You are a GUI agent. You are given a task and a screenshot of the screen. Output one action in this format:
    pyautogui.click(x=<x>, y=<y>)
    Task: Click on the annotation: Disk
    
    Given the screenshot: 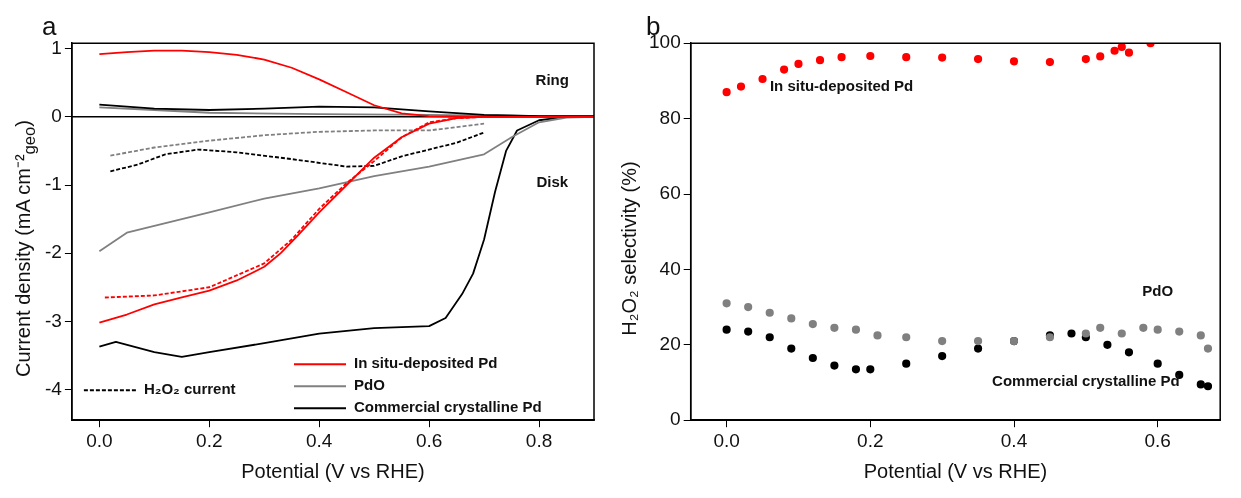 What is the action you would take?
    pyautogui.click(x=552, y=181)
    